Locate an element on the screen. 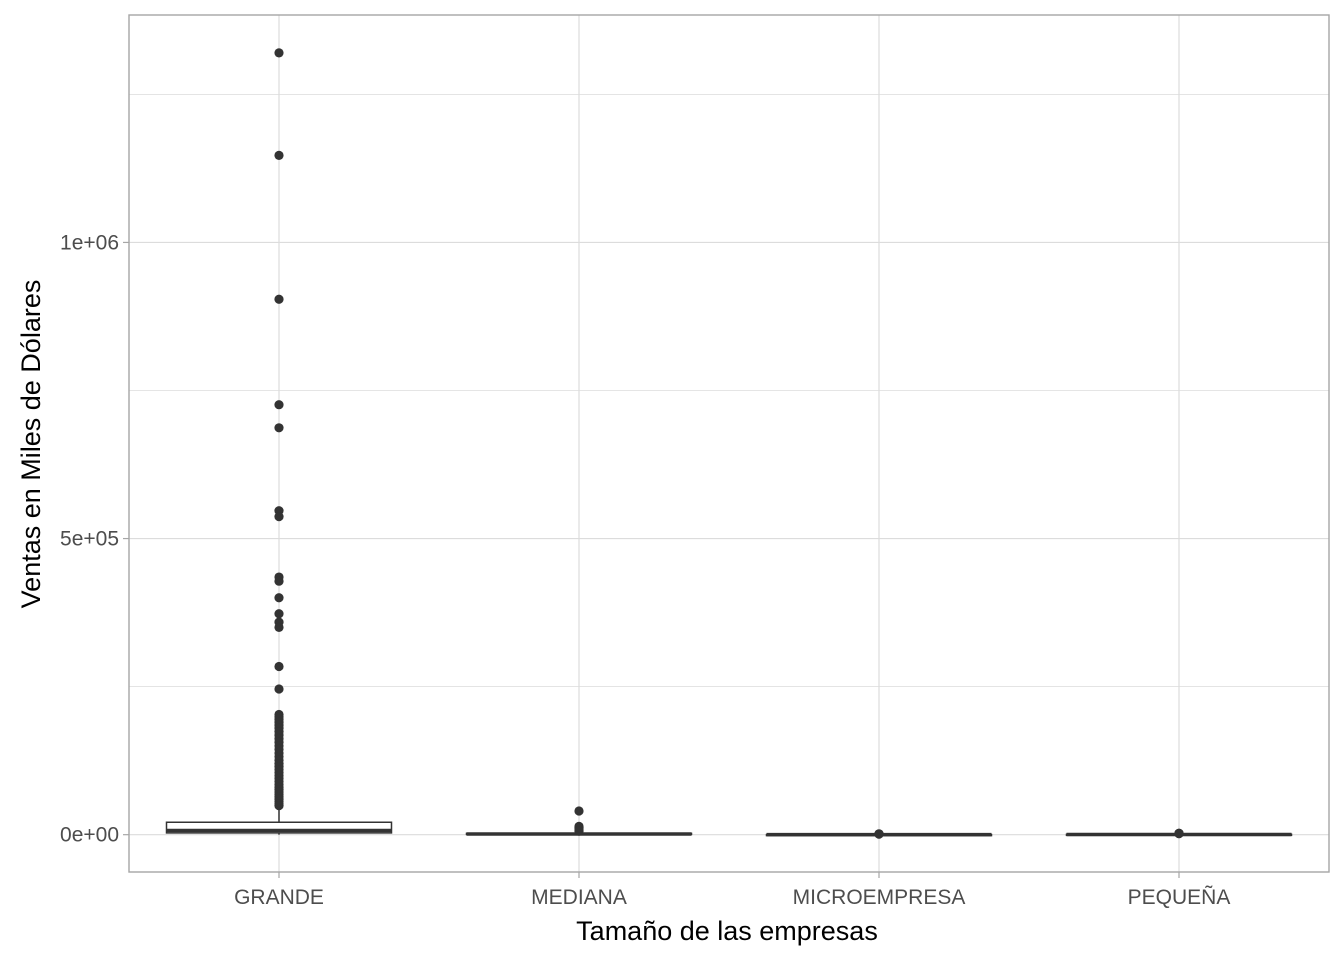 This screenshot has height=960, width=1344. box-mediana is located at coordinates (579, 821).